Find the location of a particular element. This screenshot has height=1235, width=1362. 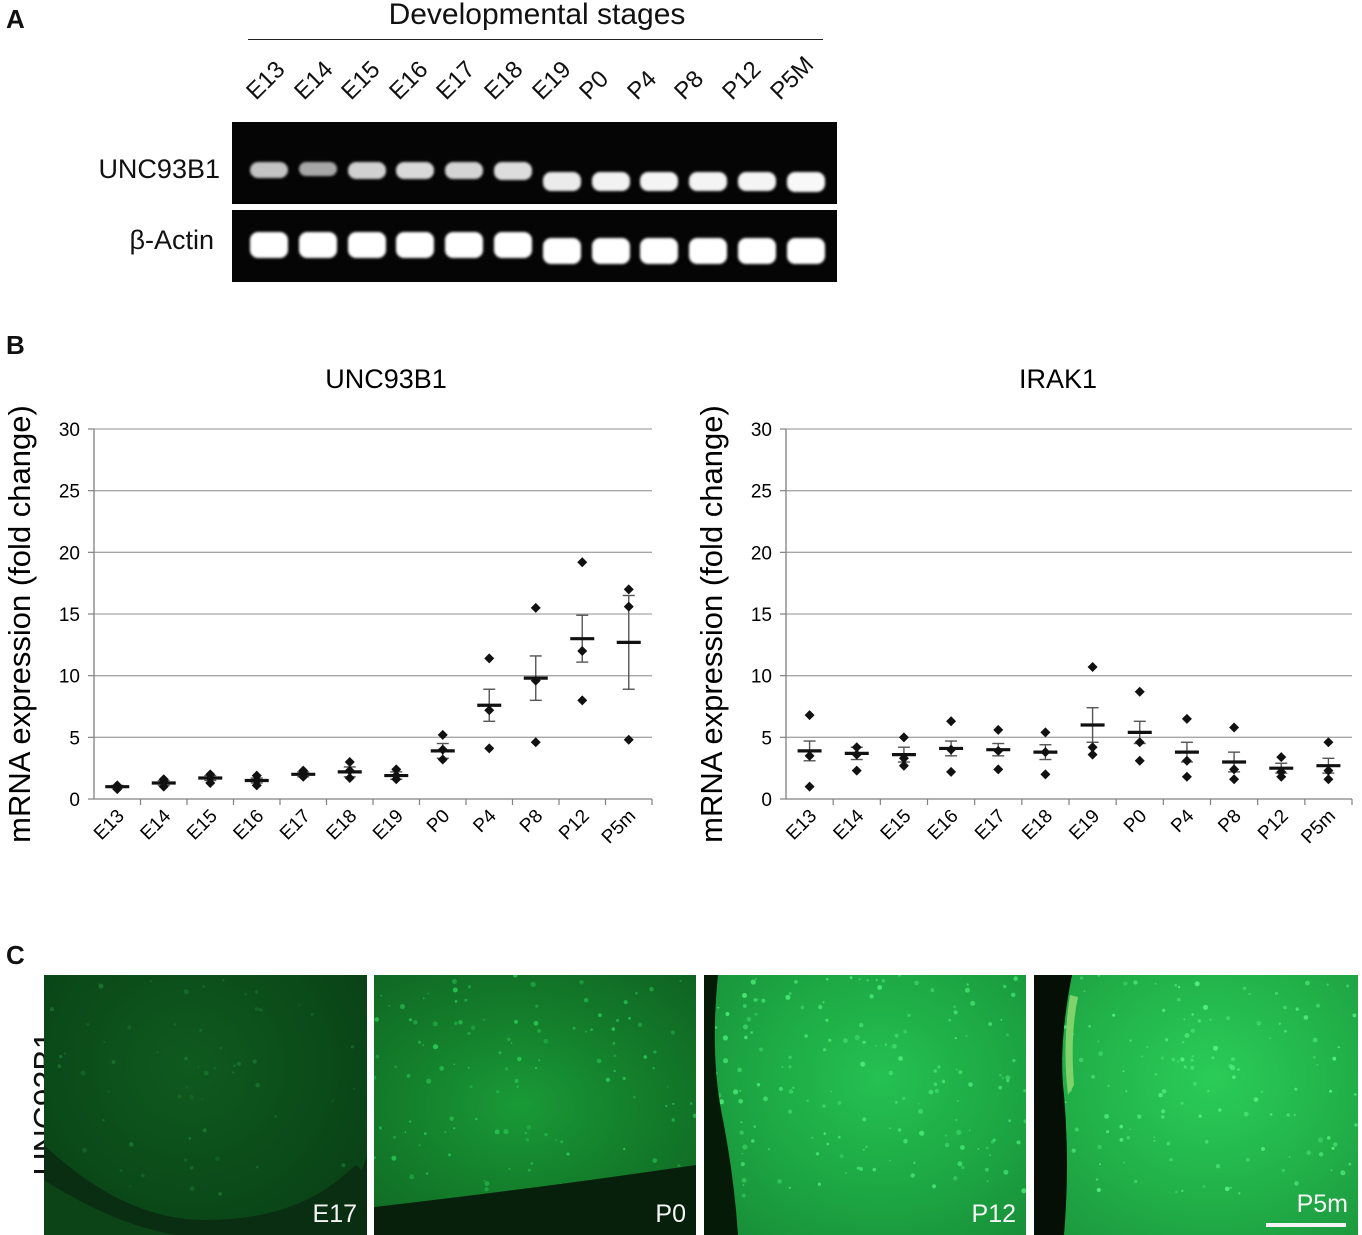

x-tick-label: P5m is located at coordinates (1318, 827).